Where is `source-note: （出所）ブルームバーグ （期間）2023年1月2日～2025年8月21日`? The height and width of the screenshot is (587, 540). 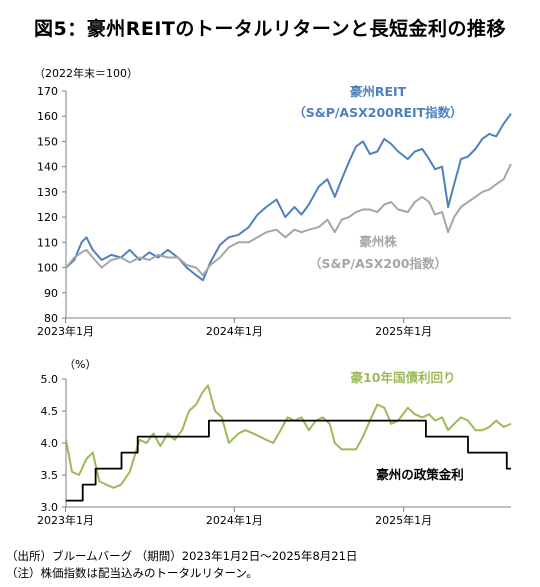
source-note: （出所）ブルームバーグ （期間）2023年1月2日～2025年8月21日 is located at coordinates (182, 556).